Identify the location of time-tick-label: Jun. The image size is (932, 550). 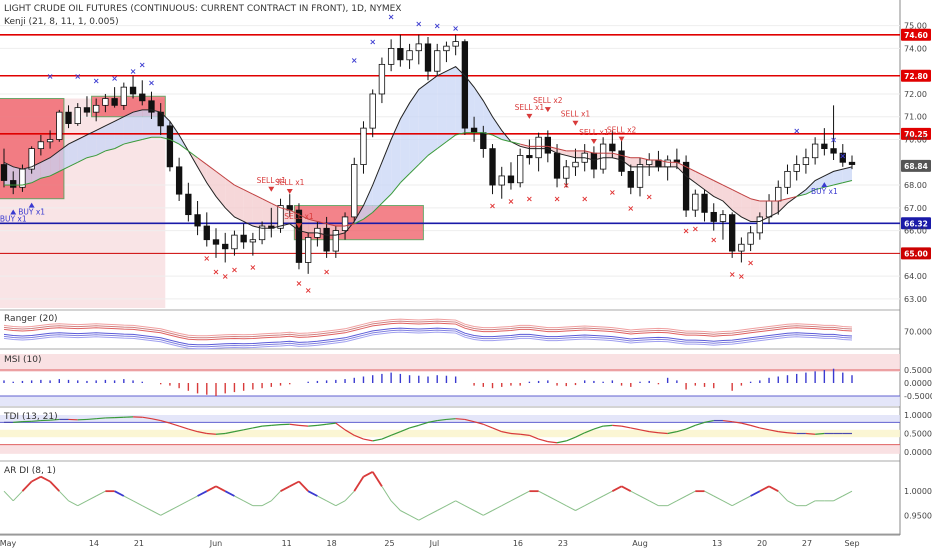
(216, 543).